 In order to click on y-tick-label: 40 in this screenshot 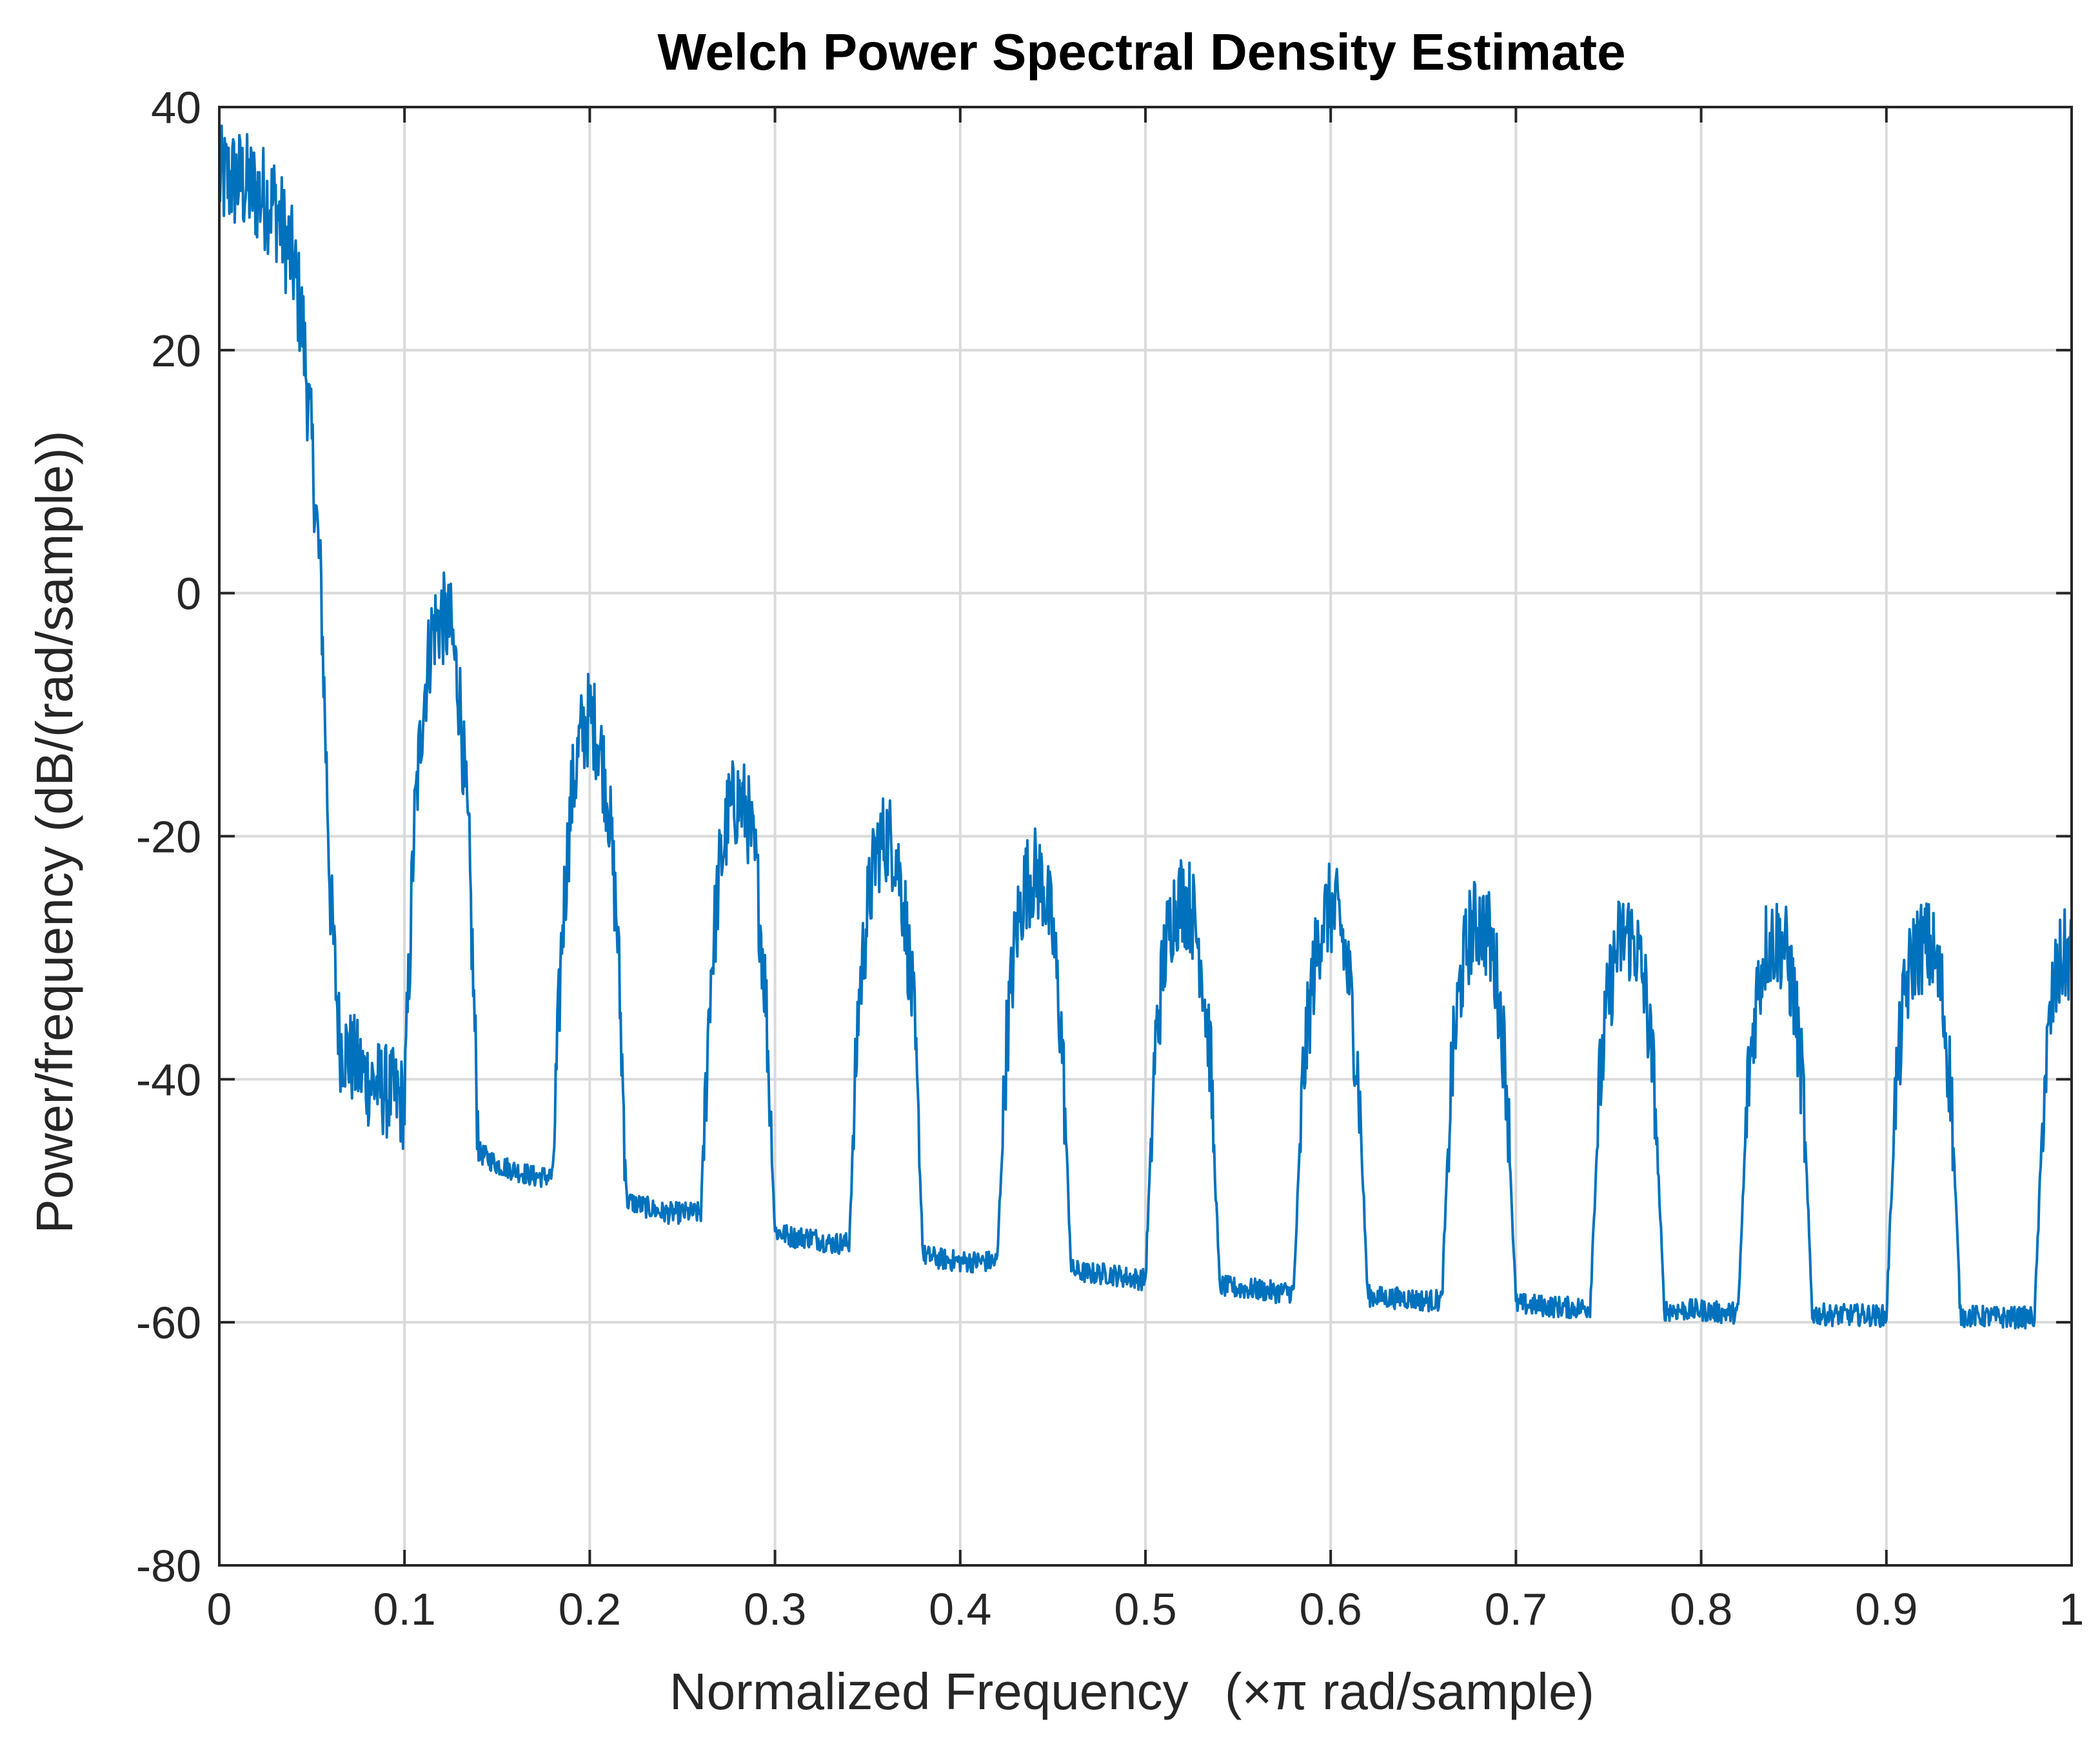, I will do `click(176, 108)`.